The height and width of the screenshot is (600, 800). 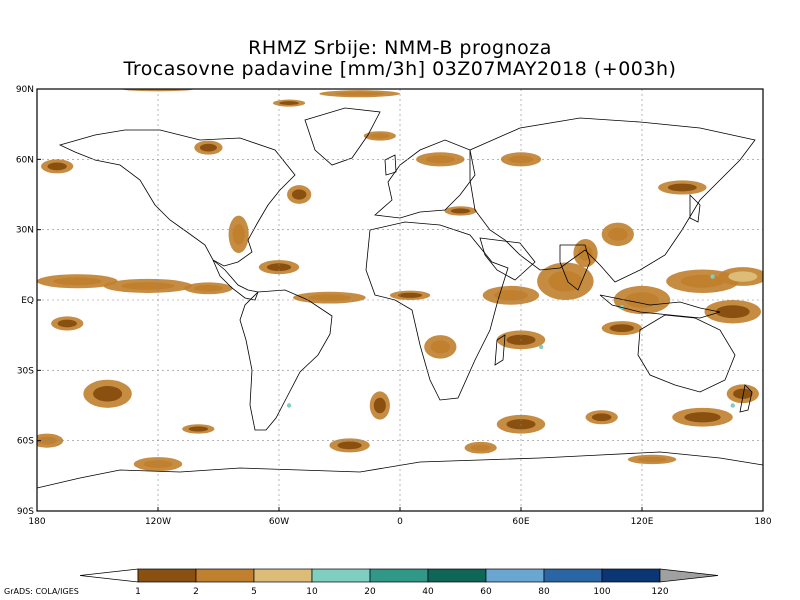 What do you see at coordinates (177, 198) in the screenshot?
I see `north-america-coast` at bounding box center [177, 198].